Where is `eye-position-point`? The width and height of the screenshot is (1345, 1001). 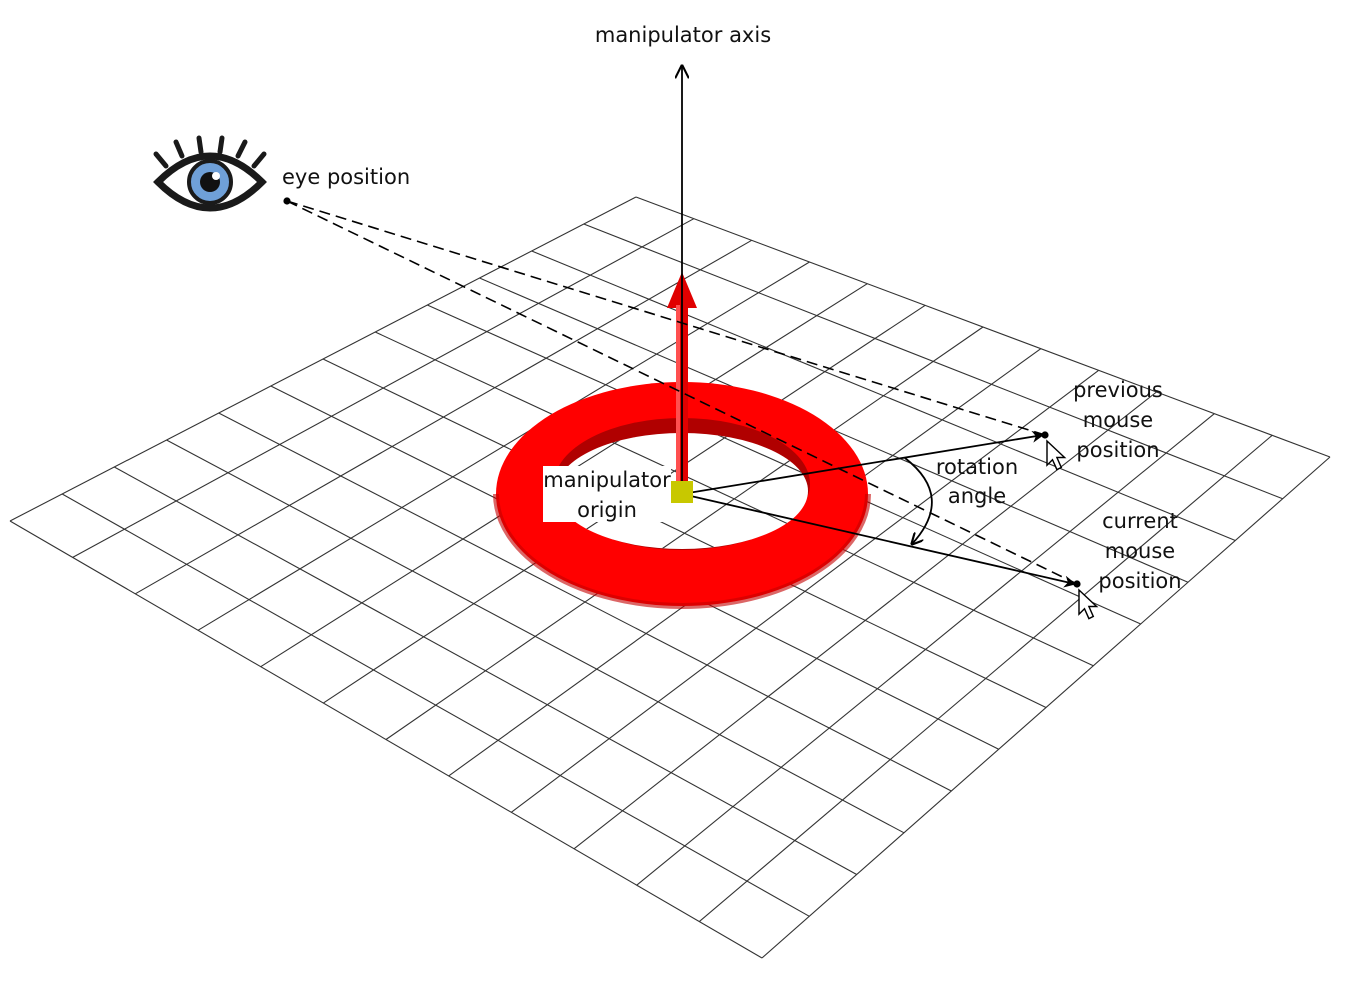
eye-position-point is located at coordinates (287, 201).